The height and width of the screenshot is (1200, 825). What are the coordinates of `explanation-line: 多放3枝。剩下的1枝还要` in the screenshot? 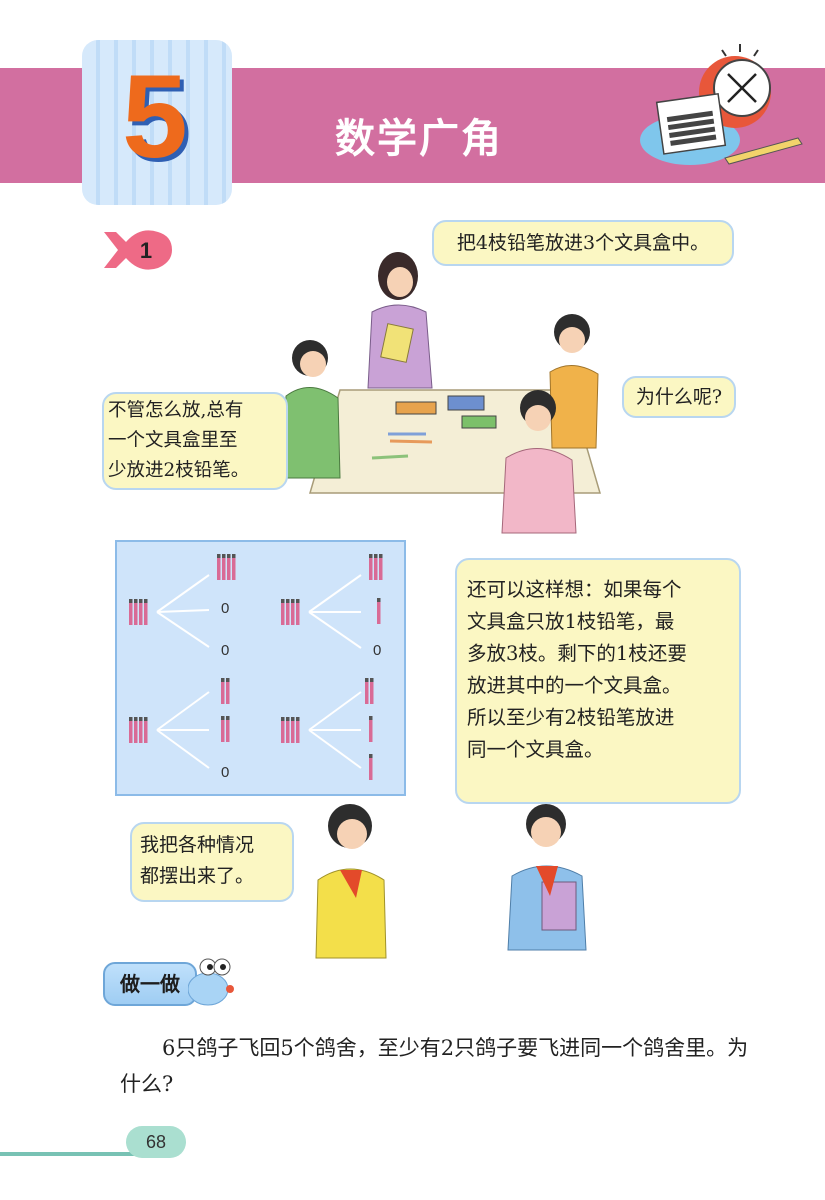 It's located at (577, 653).